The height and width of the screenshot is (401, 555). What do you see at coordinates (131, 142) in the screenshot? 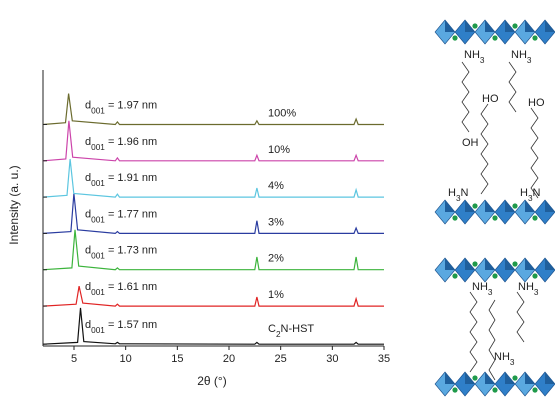
I see `peak-label-part: = 1.96 nm` at bounding box center [131, 142].